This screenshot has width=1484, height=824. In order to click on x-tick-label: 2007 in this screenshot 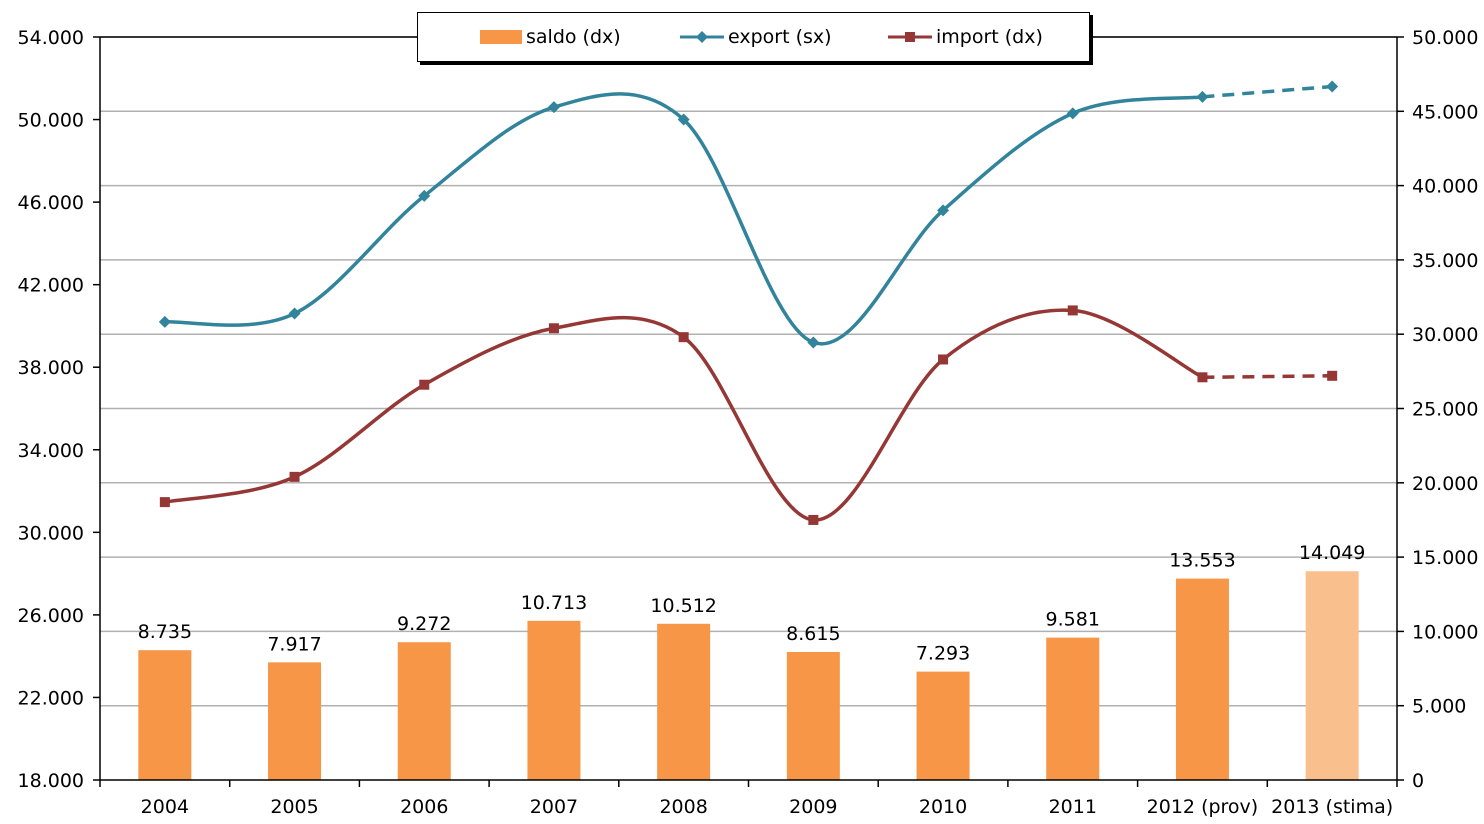, I will do `click(554, 807)`.